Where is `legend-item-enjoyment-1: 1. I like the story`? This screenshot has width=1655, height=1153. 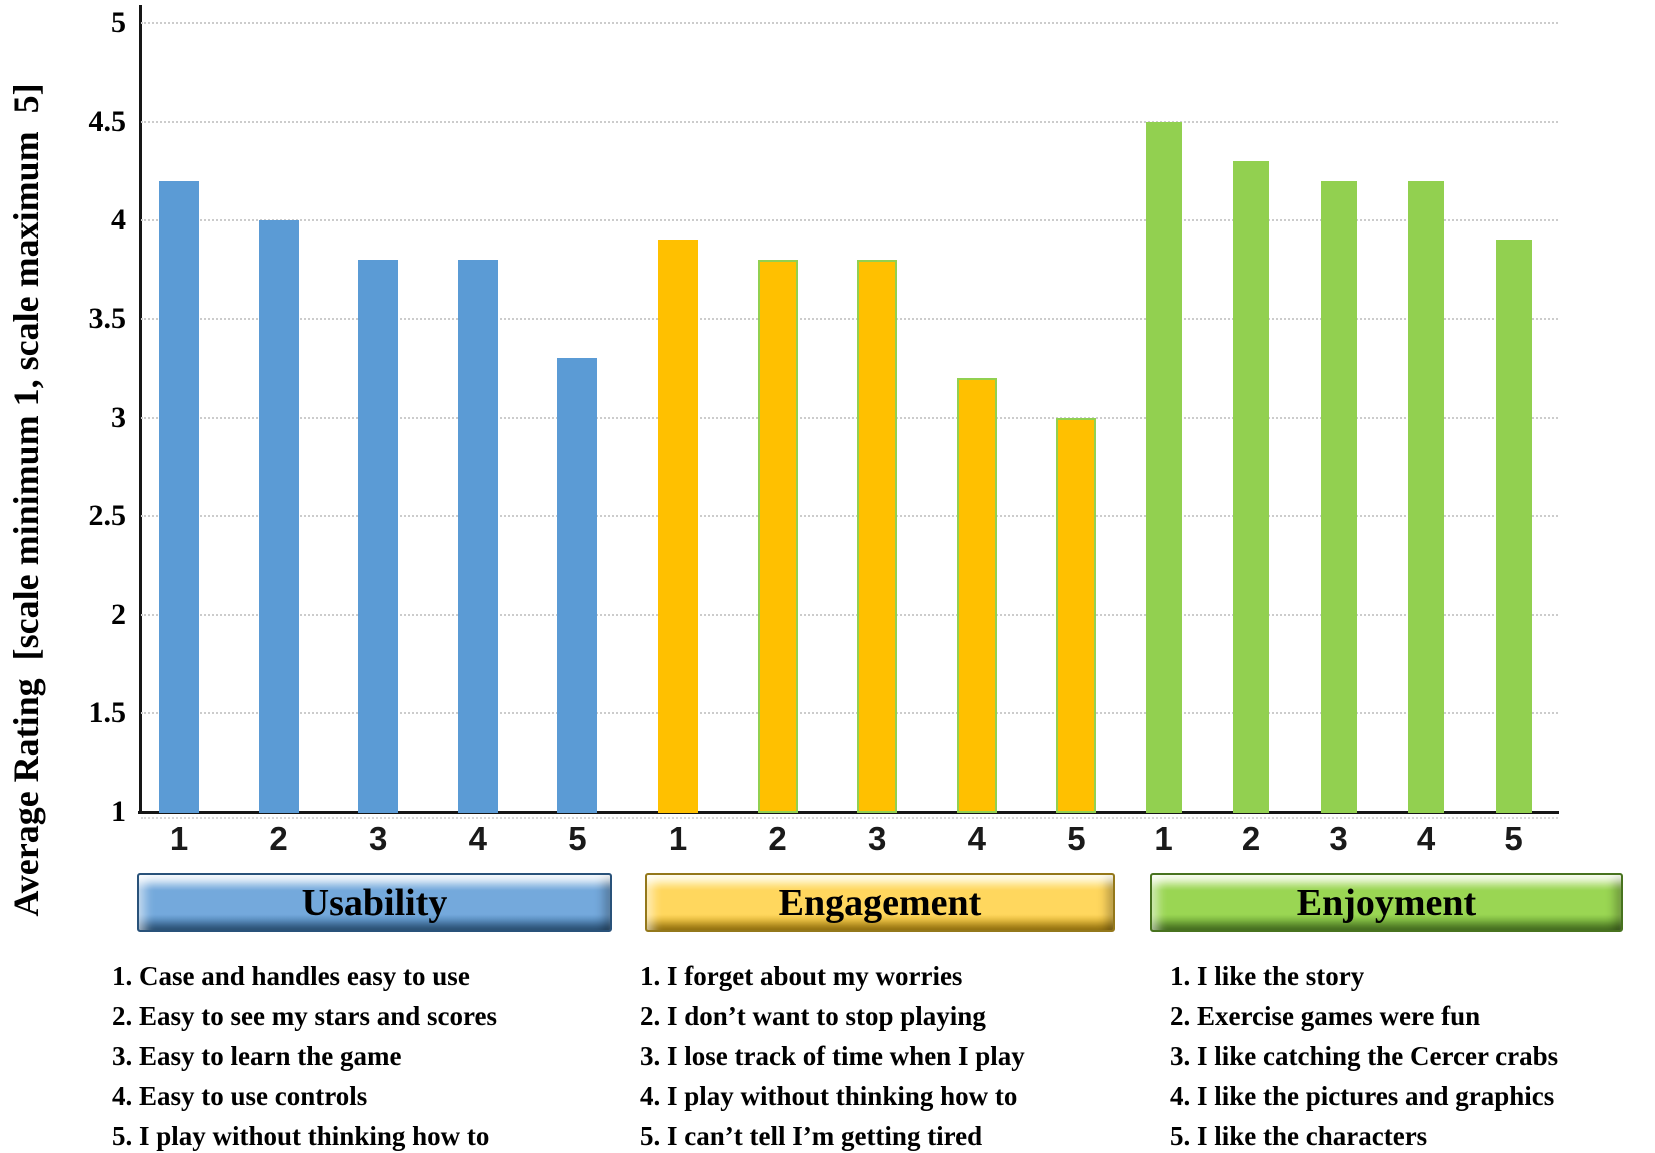 legend-item-enjoyment-1: 1. I like the story is located at coordinates (1267, 976).